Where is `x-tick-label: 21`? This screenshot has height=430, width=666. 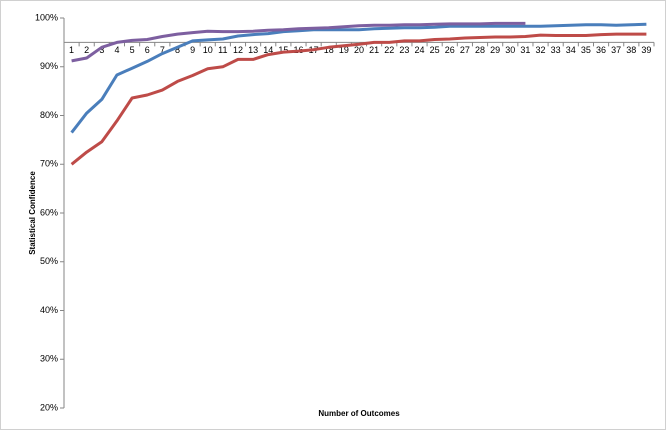
x-tick-label: 21 is located at coordinates (374, 50).